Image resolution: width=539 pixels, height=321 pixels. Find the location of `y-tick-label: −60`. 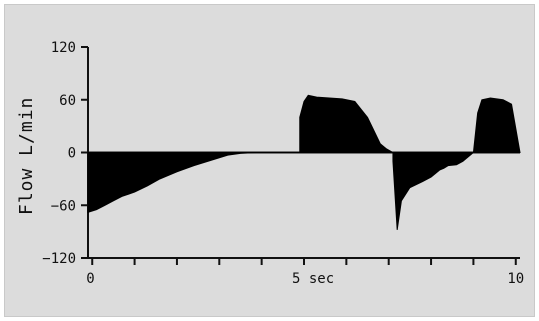

y-tick-label: −60 is located at coordinates (63, 206).